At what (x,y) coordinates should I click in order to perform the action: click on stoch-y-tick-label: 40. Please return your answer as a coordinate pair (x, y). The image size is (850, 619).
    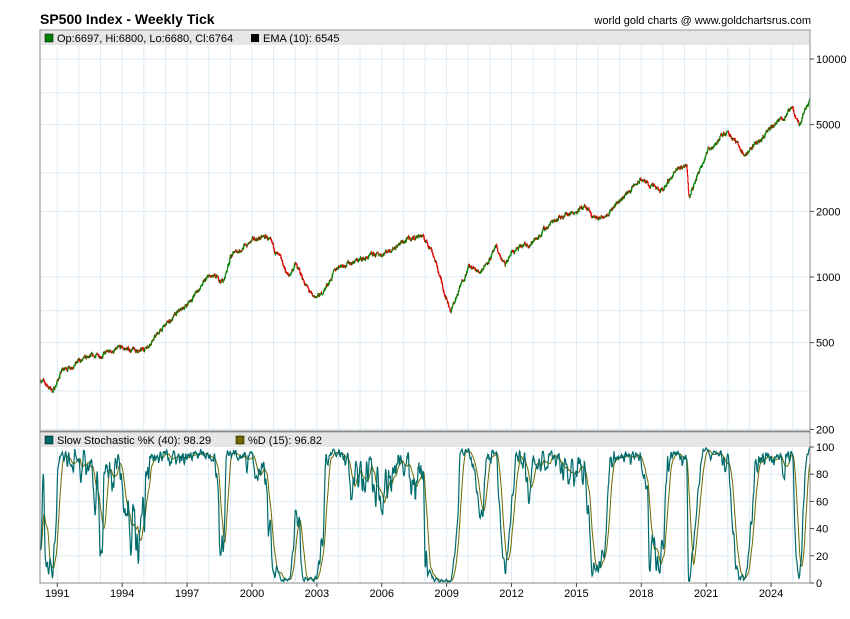
    Looking at the image, I should click on (822, 530).